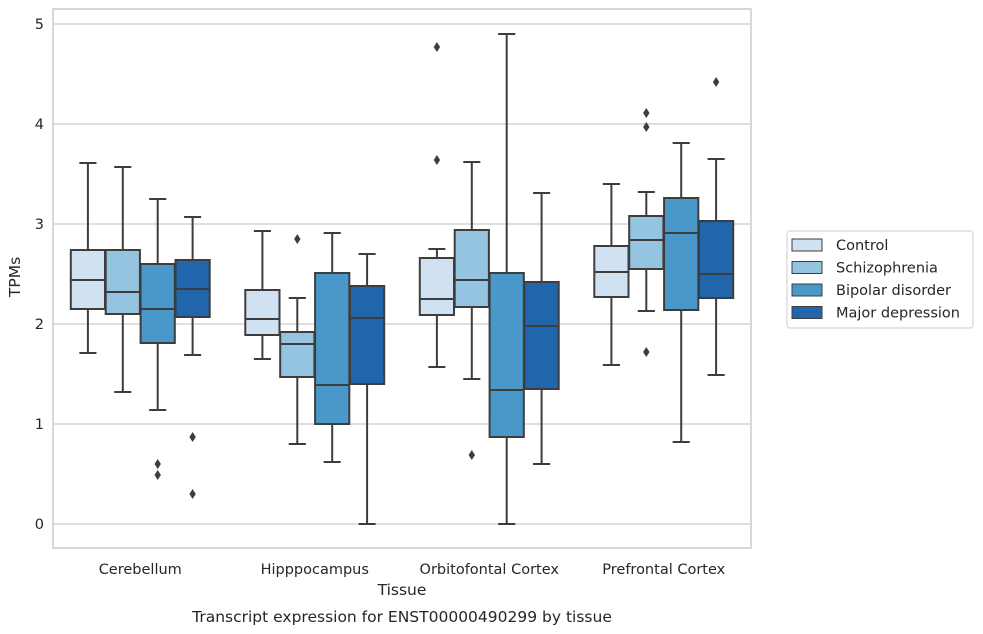  I want to click on legend-label: Control, so click(862, 246).